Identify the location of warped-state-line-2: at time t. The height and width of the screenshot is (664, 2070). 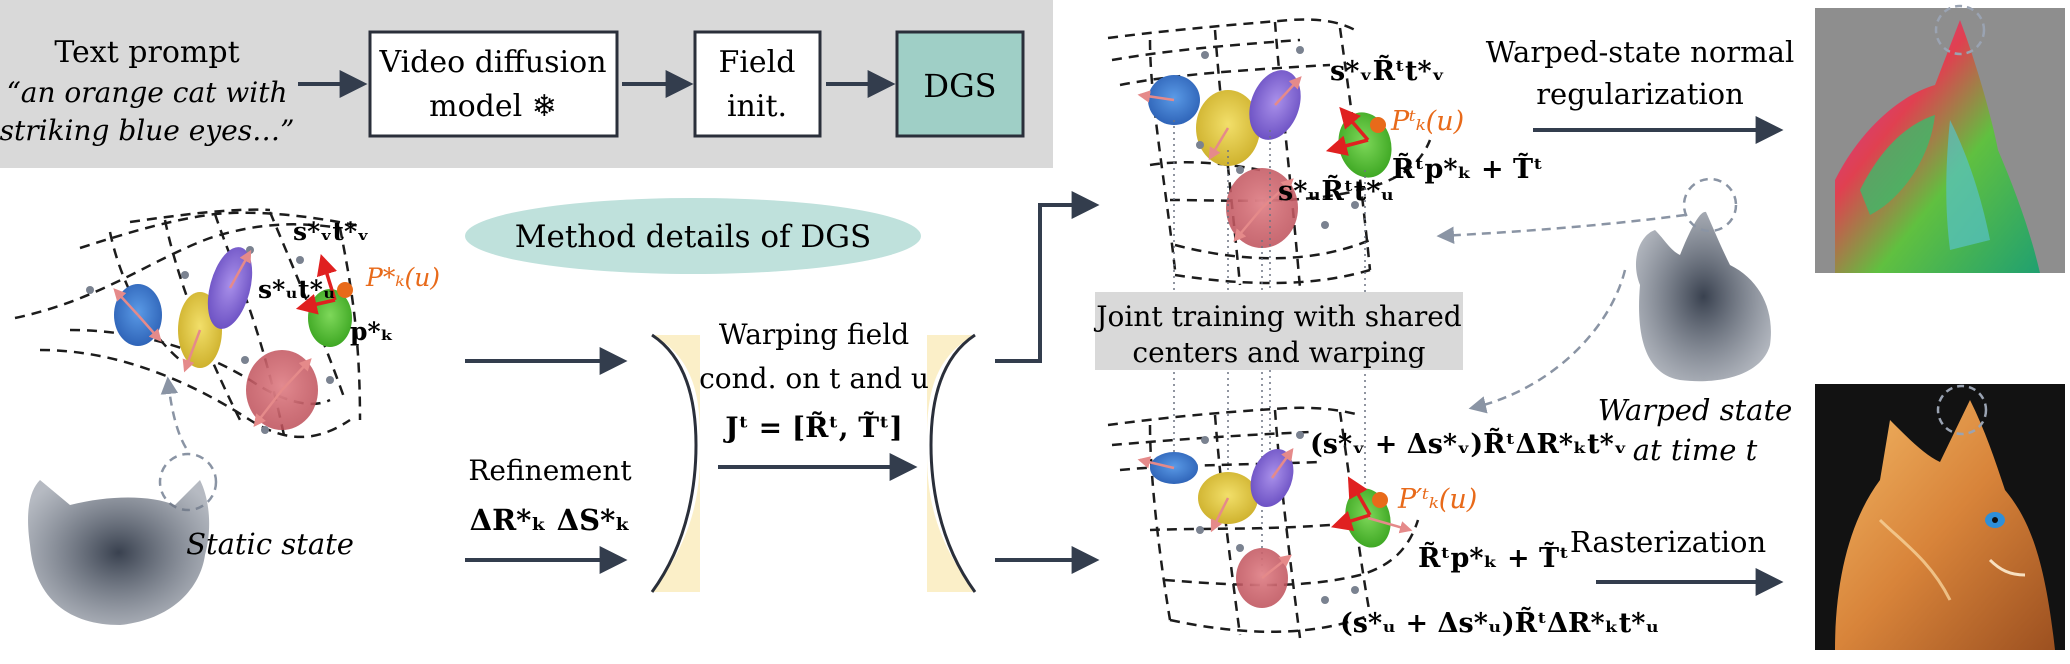
(1695, 450).